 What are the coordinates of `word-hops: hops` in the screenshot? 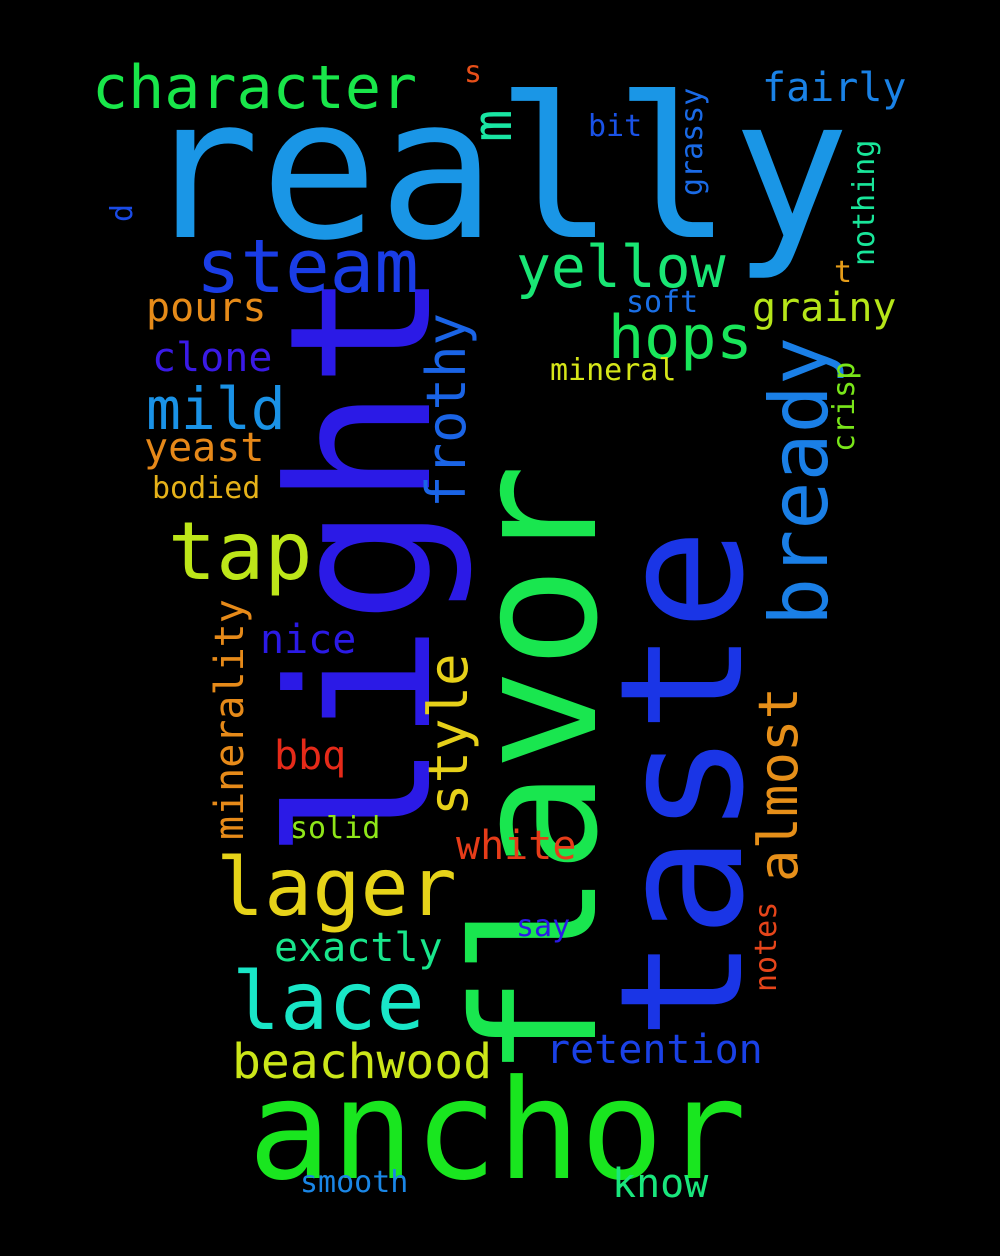 It's located at (680, 338).